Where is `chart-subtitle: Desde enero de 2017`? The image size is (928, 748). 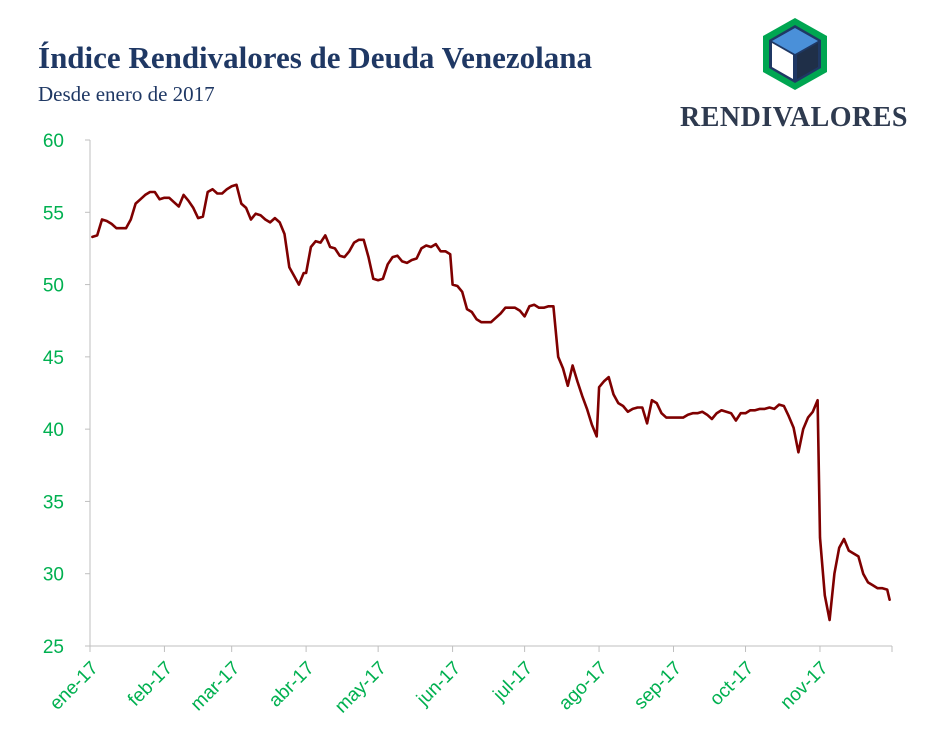 chart-subtitle: Desde enero de 2017 is located at coordinates (126, 94).